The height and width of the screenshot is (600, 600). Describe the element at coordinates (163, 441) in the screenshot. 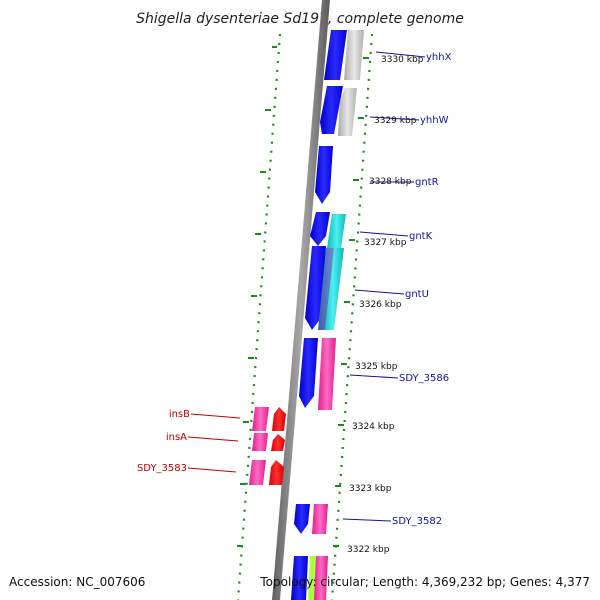

I see `gene-labels-left: insB insA SDY_3583` at that location.